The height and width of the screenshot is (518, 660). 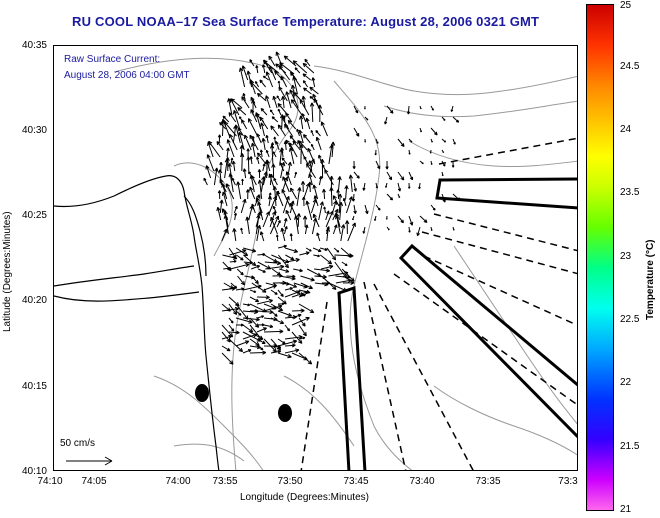 What do you see at coordinates (34, 215) in the screenshot?
I see `y-tick-label: 40:25` at bounding box center [34, 215].